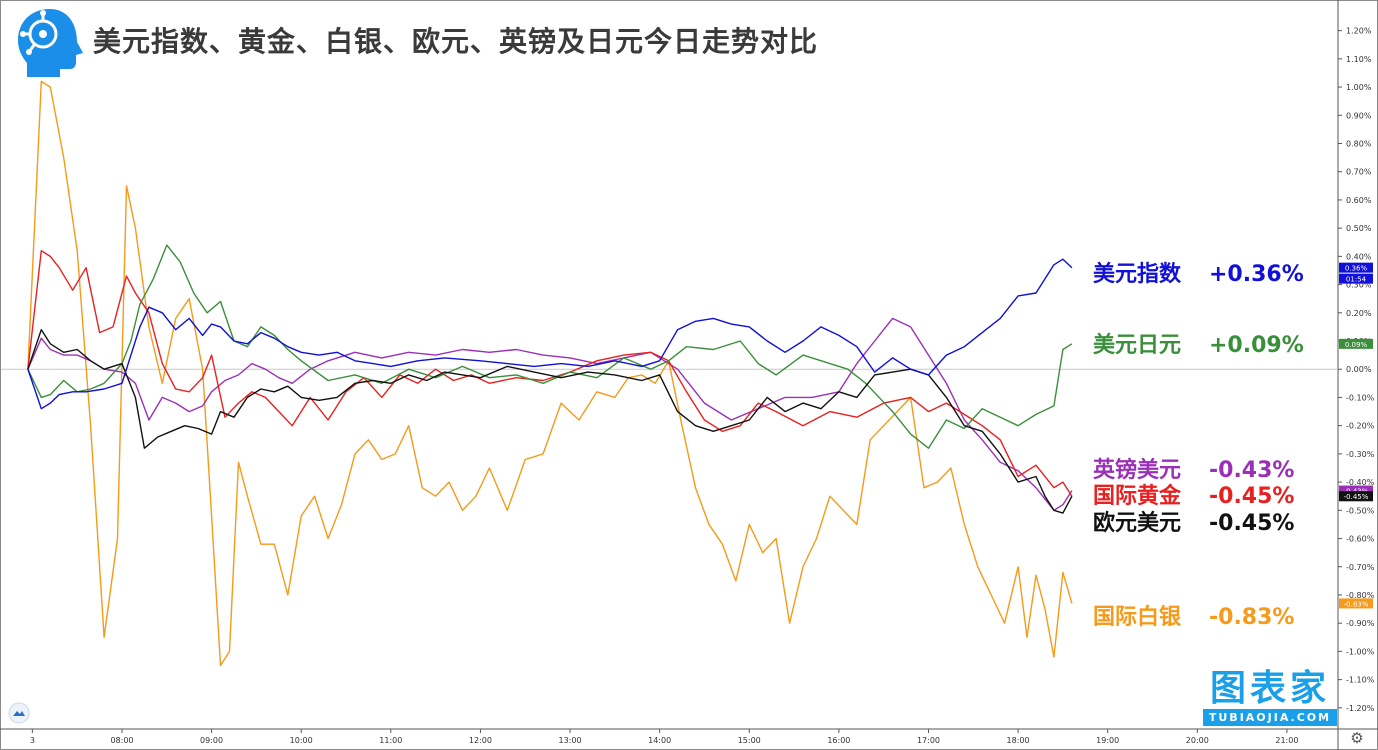 This screenshot has height=750, width=1378. I want to click on time-label: 01:54, so click(1356, 280).